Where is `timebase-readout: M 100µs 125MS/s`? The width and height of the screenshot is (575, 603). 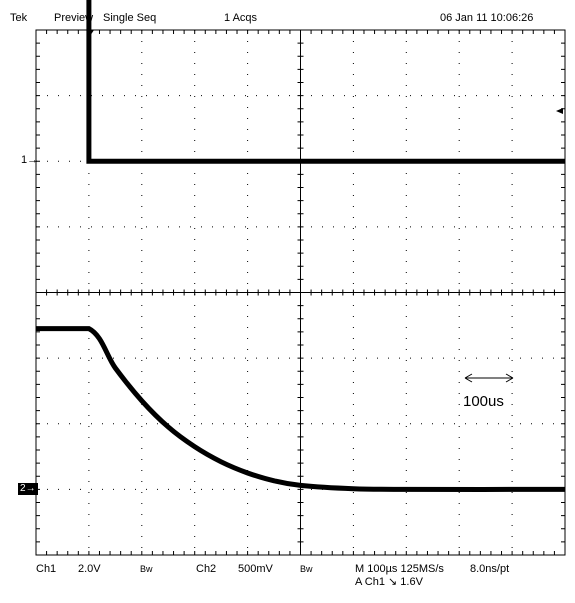 timebase-readout: M 100µs 125MS/s is located at coordinates (399, 569).